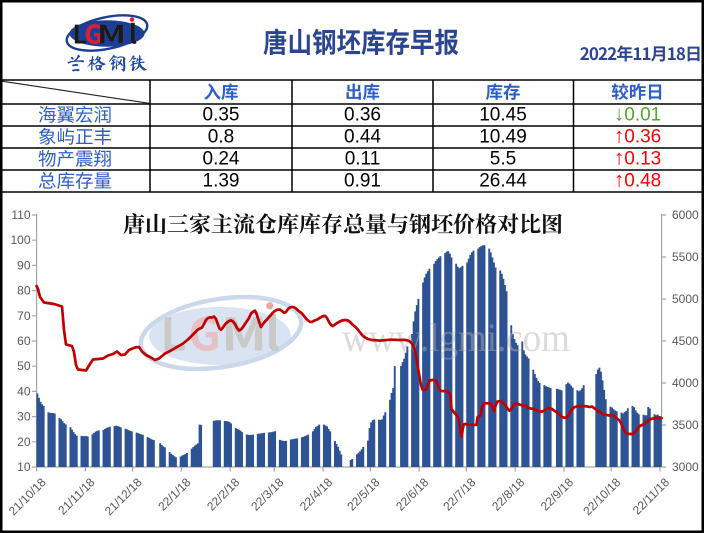 This screenshot has height=533, width=704. I want to click on svg-text: 20, so click(24, 442).